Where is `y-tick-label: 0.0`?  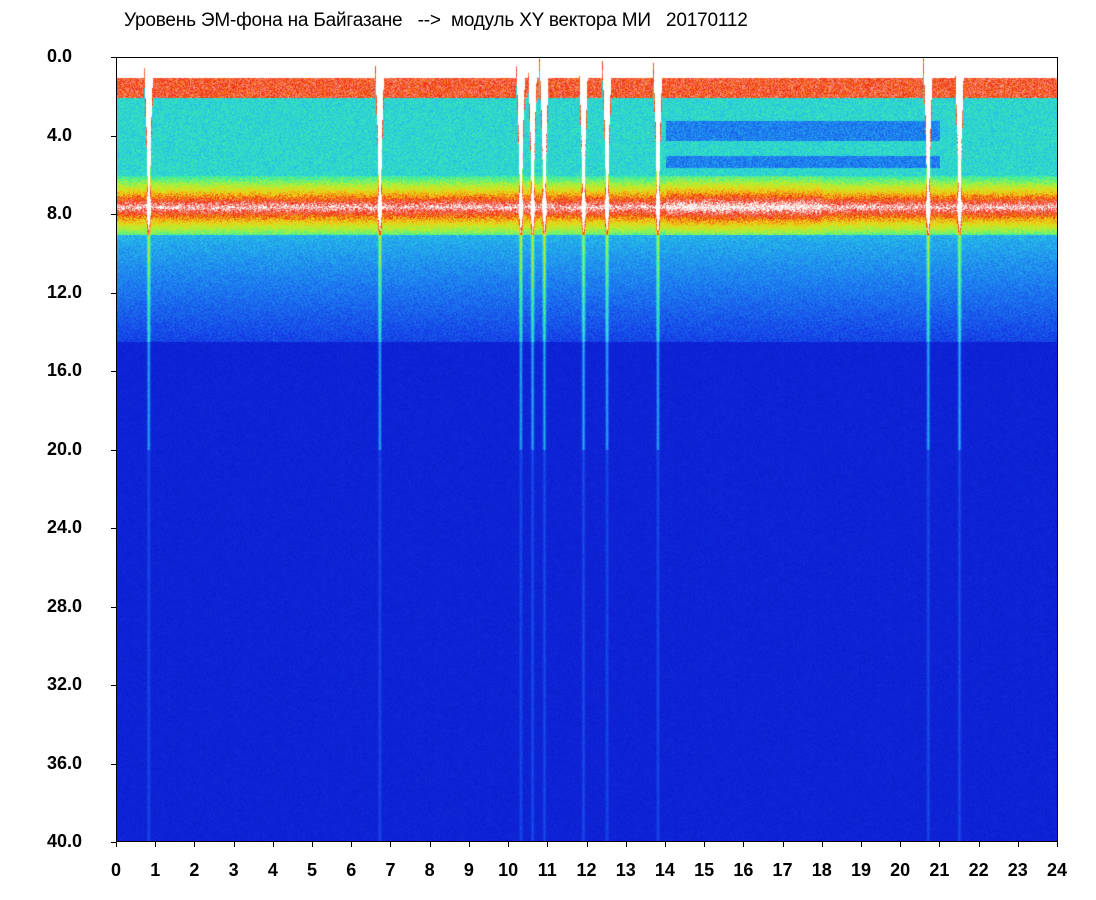
y-tick-label: 0.0 is located at coordinates (60, 56).